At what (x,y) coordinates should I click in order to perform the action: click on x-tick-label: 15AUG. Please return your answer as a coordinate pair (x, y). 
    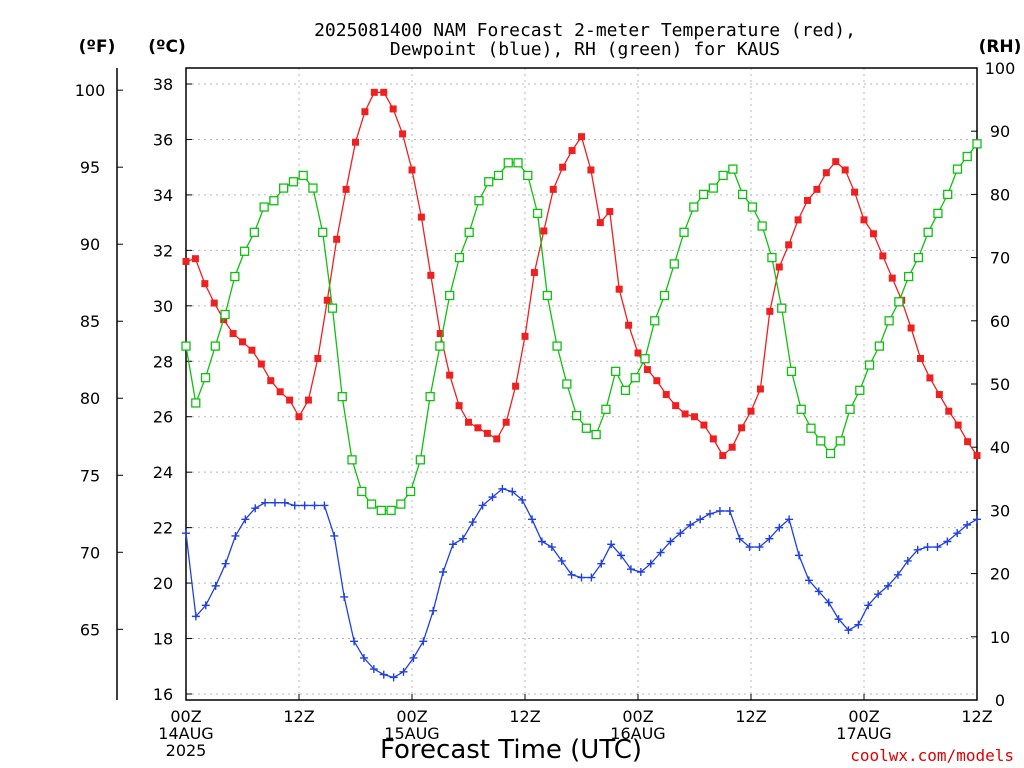
    Looking at the image, I should click on (411, 733).